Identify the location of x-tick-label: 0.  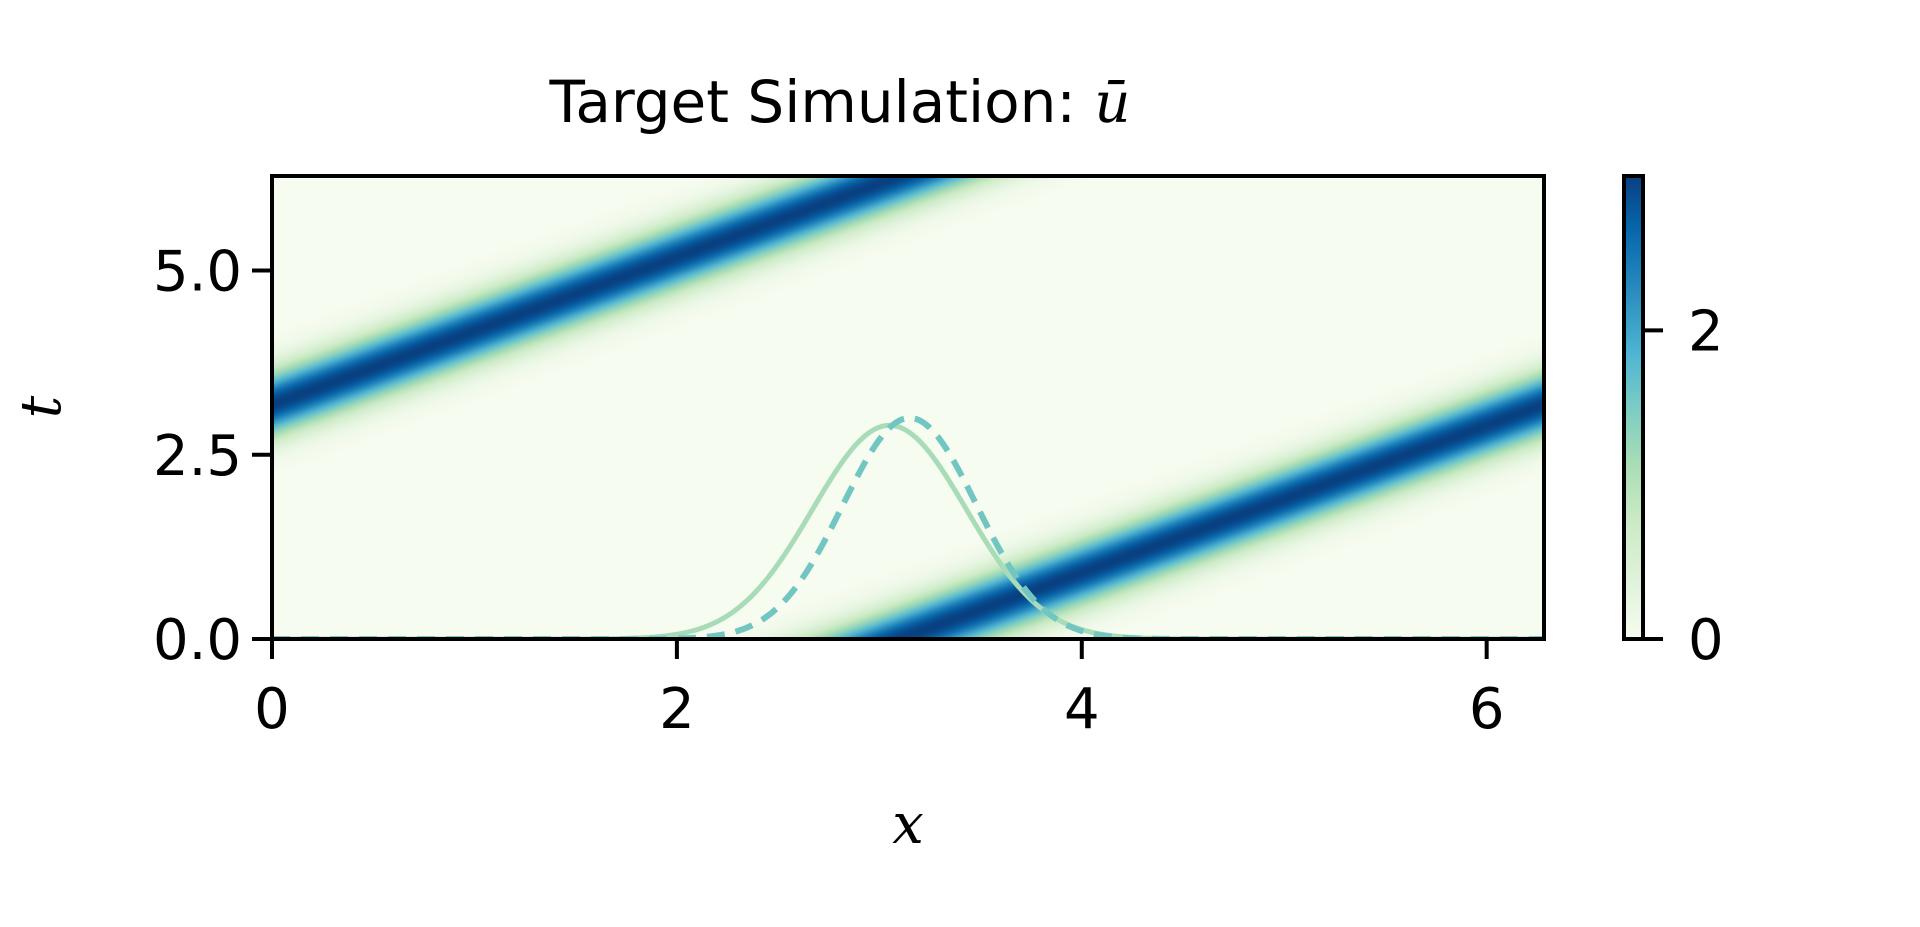
(272, 709).